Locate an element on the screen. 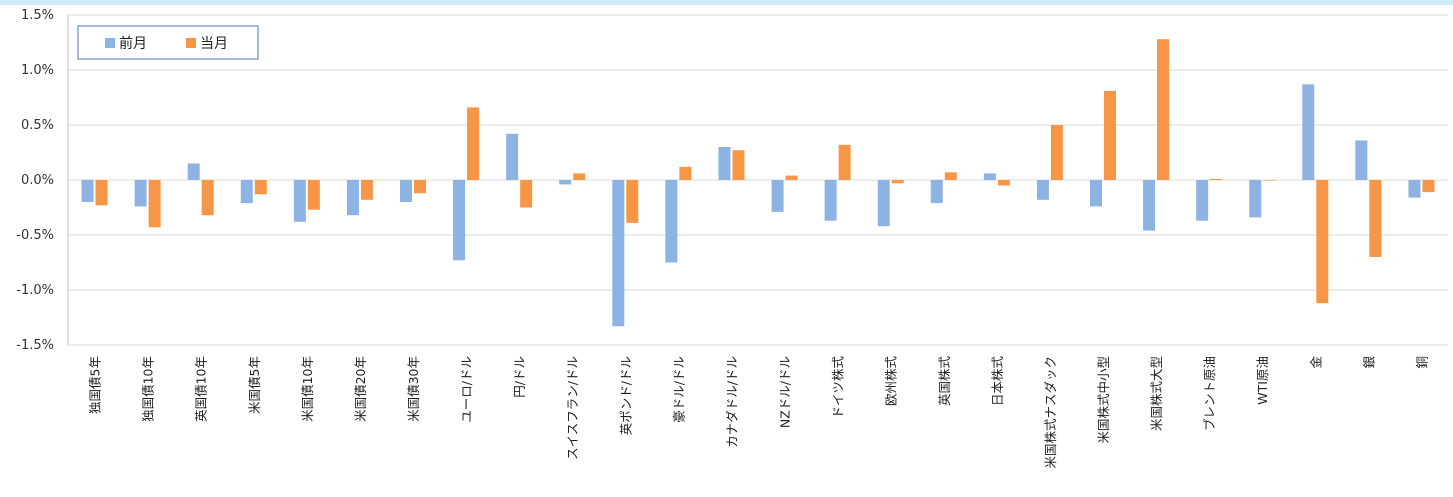 The height and width of the screenshot is (497, 1453). x-tick-label: 金 is located at coordinates (1315, 362).